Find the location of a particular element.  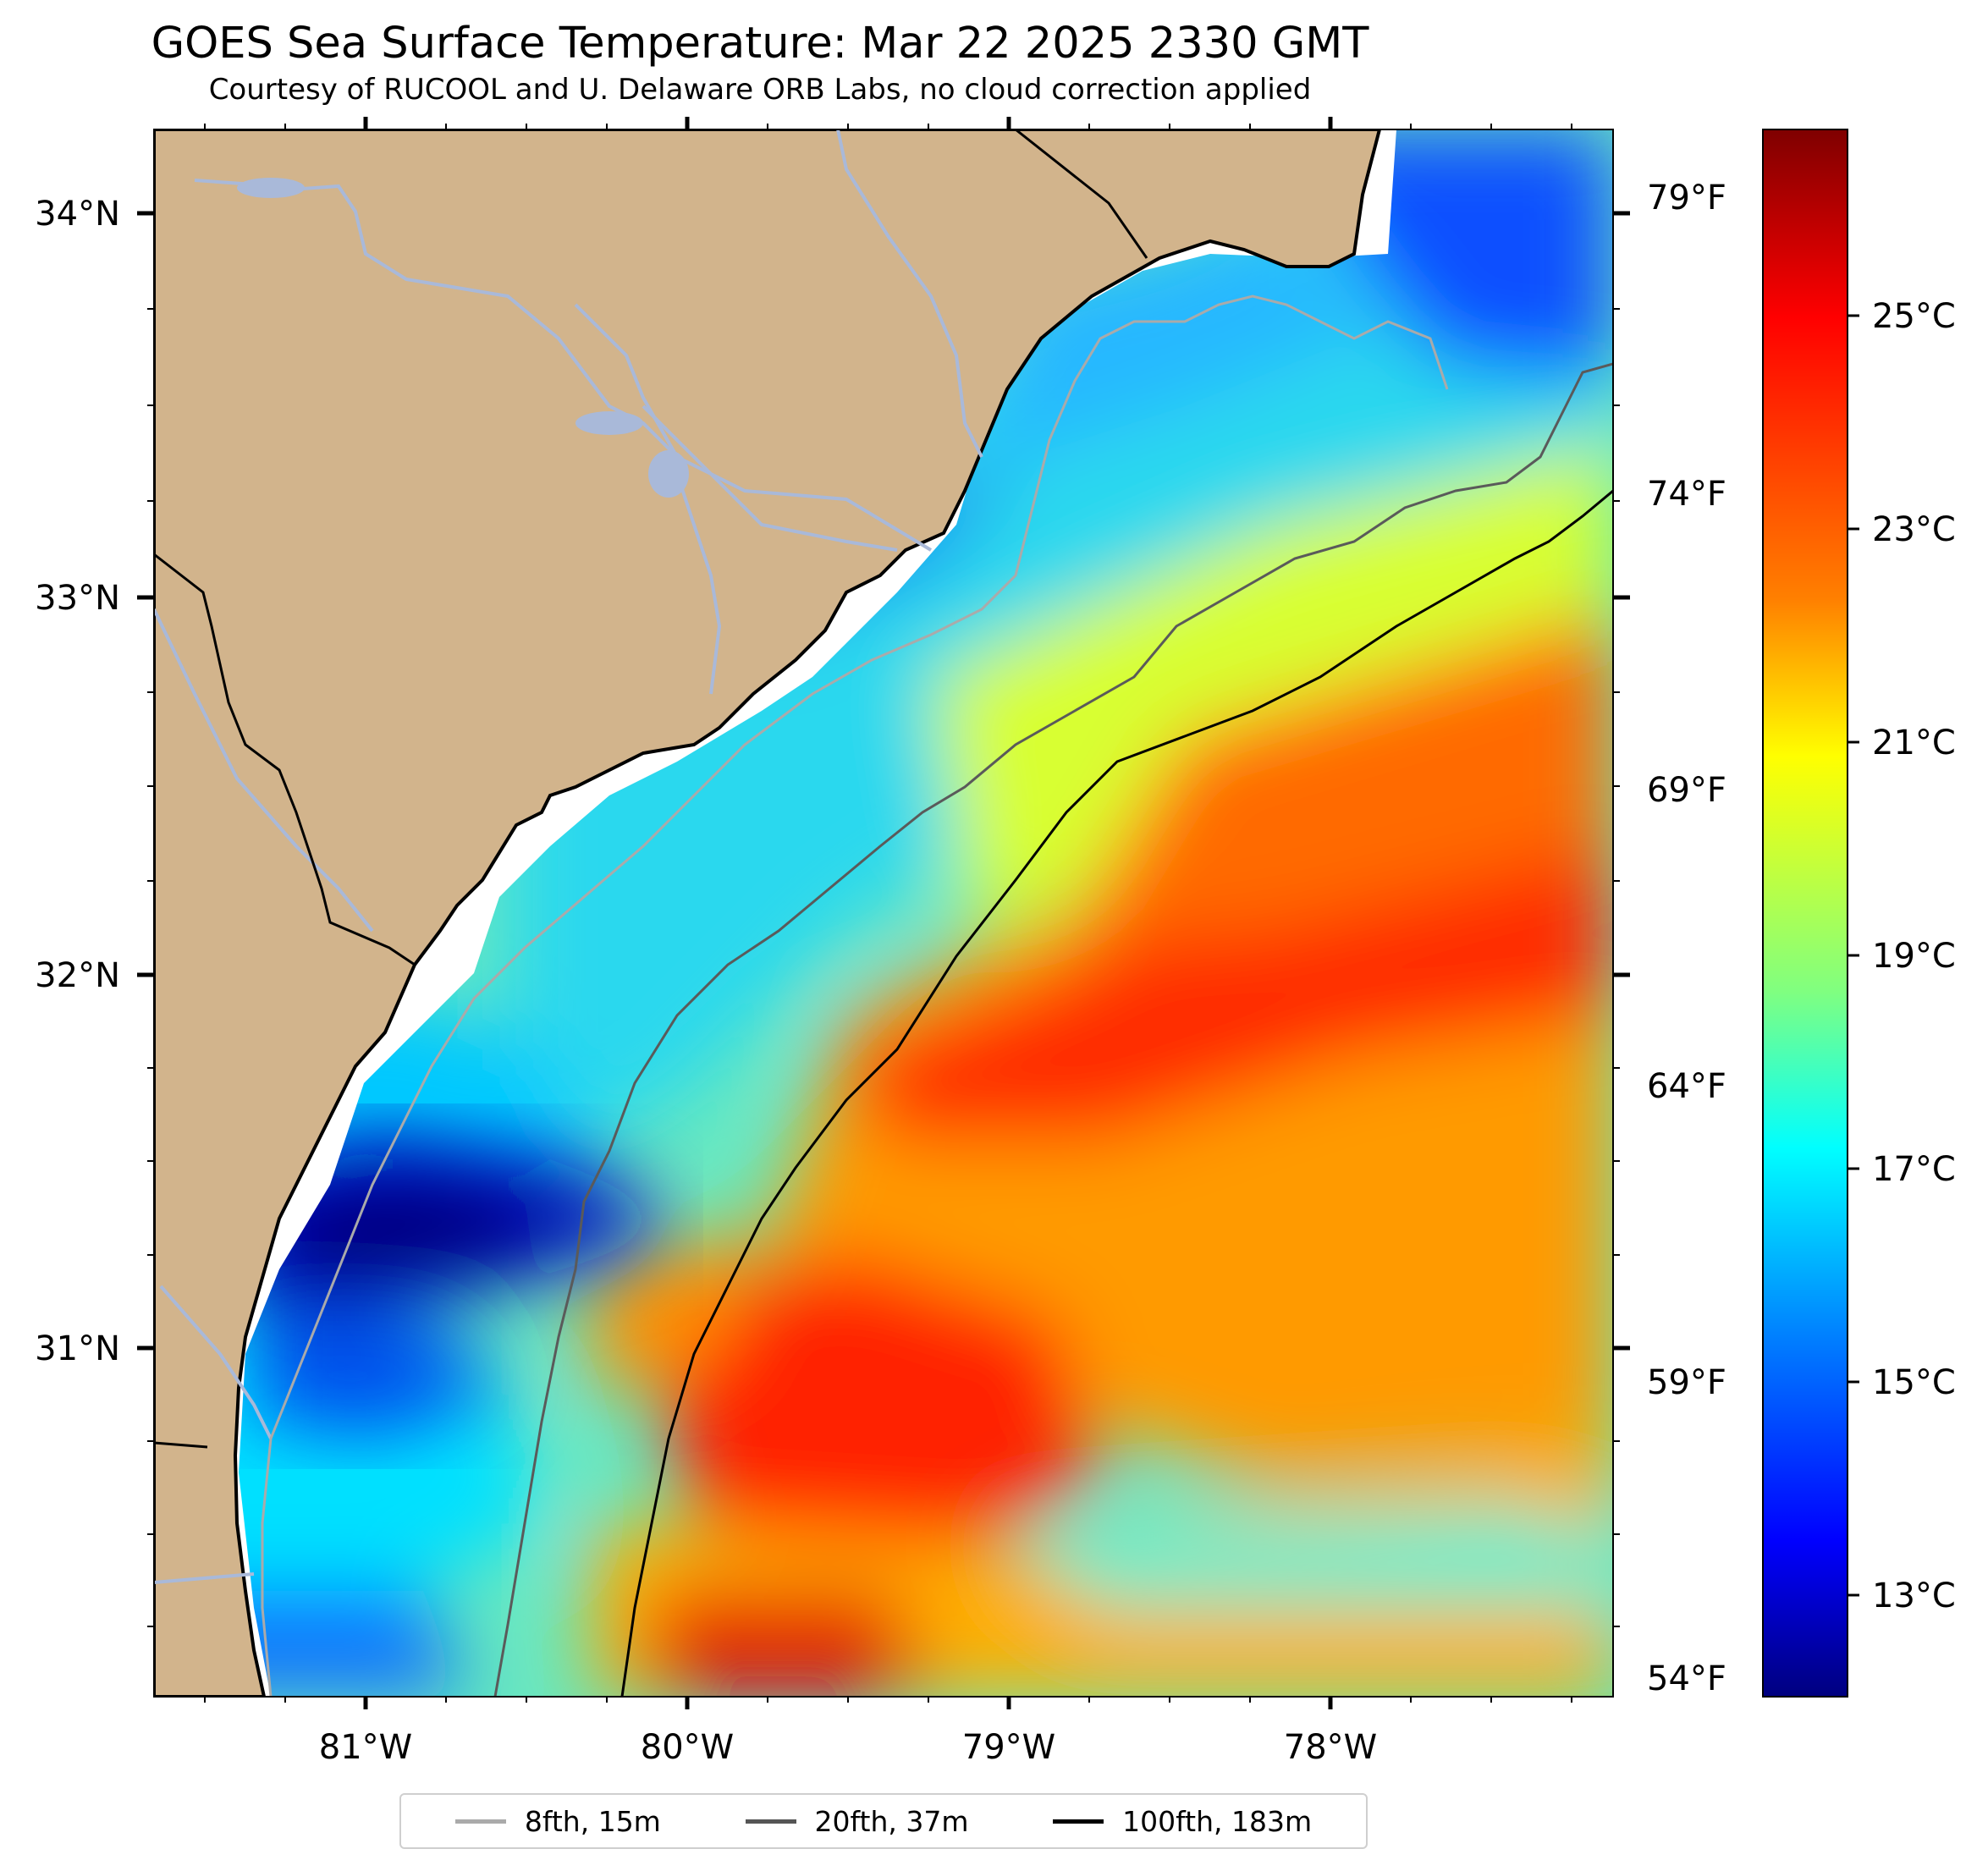

celsius-label-23: 23°C is located at coordinates (1914, 530).